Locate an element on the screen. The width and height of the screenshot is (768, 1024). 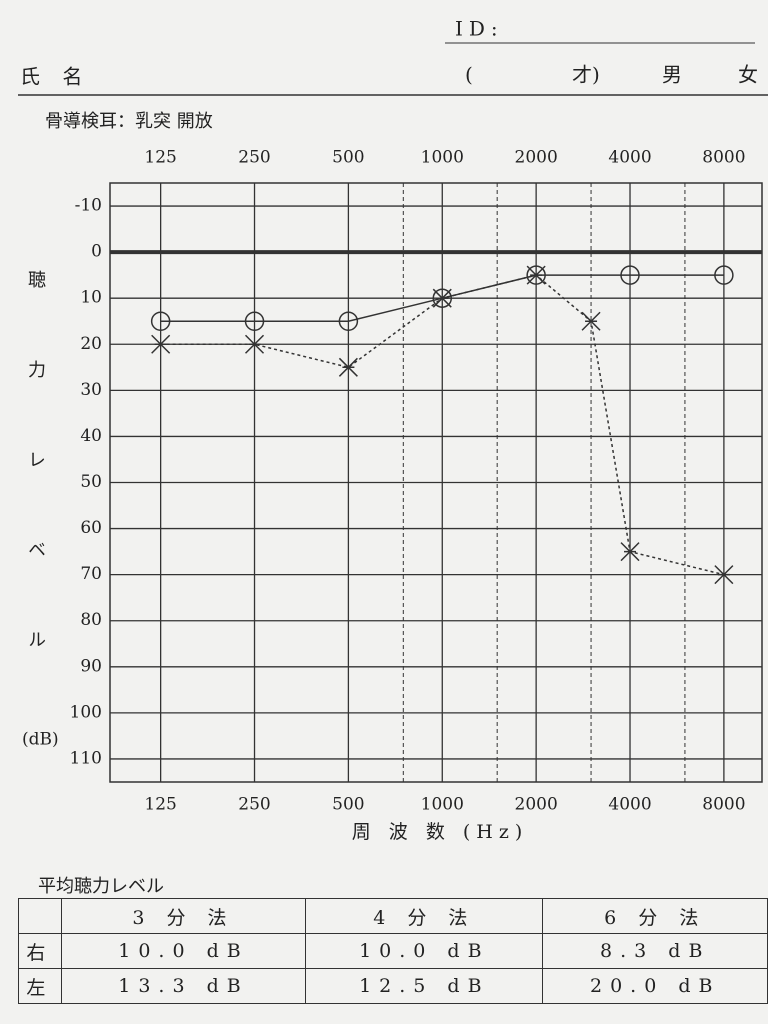
subtitle: 骨導検耳：乳突 開放 is located at coordinates (129, 121).